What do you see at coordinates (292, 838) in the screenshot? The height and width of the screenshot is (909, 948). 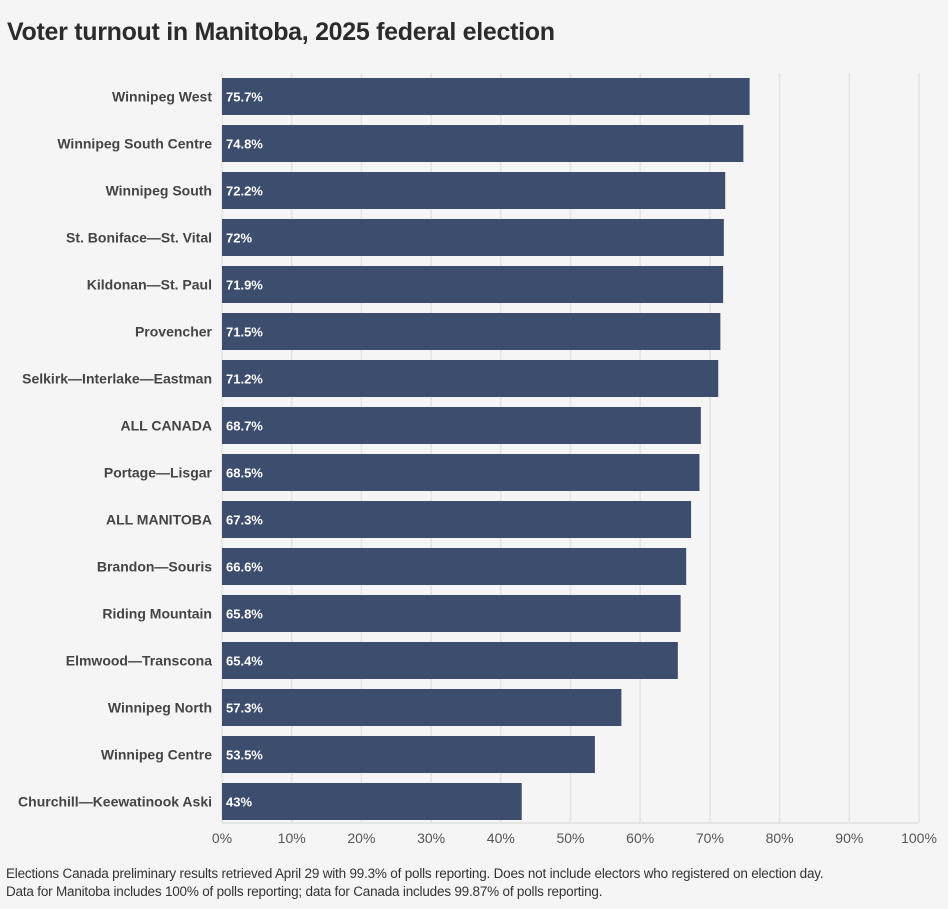 I see `x-tick-label: 10%` at bounding box center [292, 838].